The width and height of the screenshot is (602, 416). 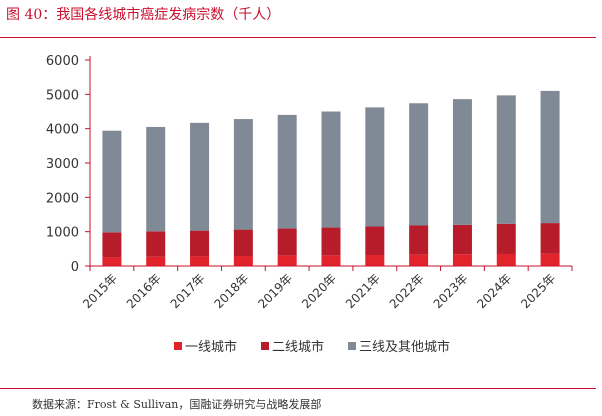 I want to click on legend-label: 三线及其他城市, so click(x=404, y=347).